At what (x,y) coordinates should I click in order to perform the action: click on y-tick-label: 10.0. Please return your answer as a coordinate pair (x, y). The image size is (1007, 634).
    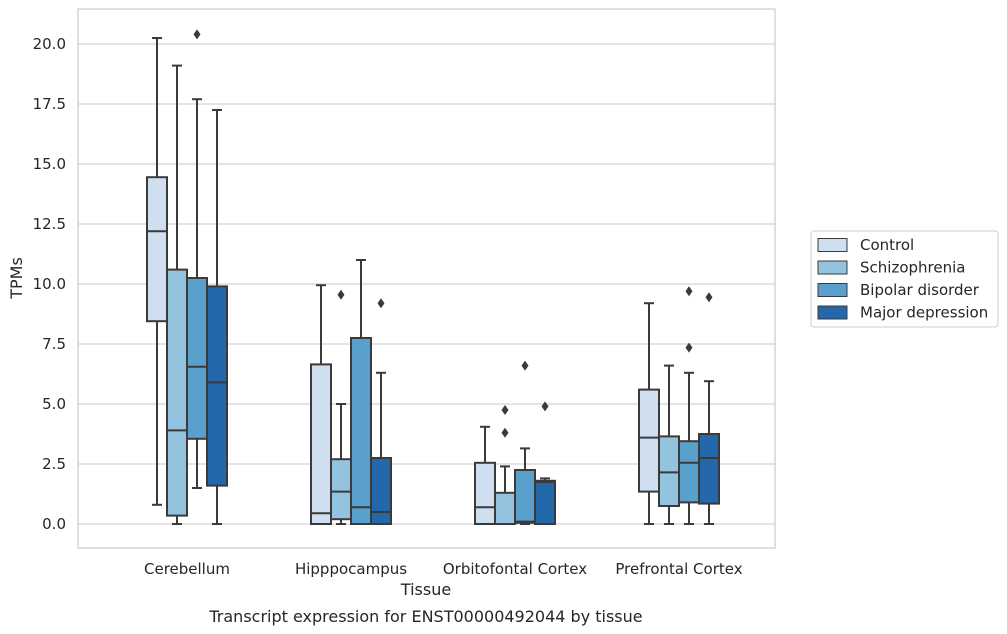
    Looking at the image, I should click on (49, 284).